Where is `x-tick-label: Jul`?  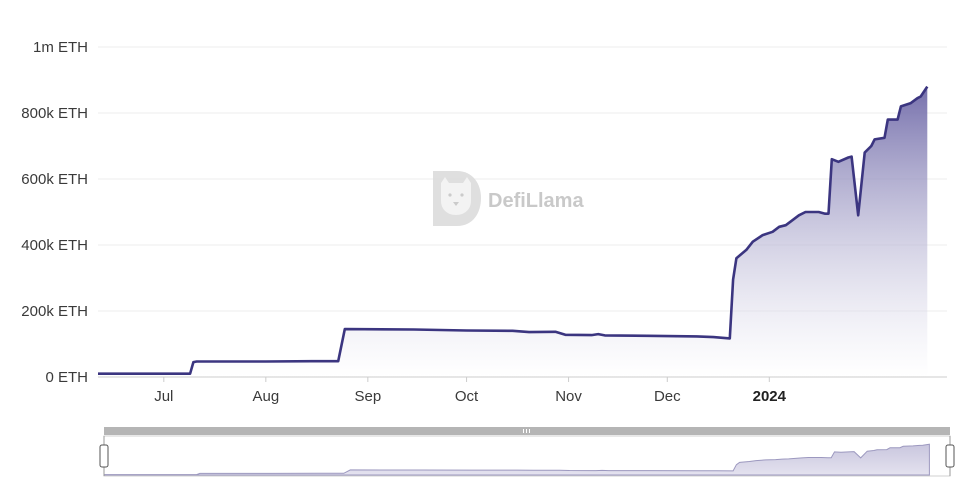 x-tick-label: Jul is located at coordinates (163, 396).